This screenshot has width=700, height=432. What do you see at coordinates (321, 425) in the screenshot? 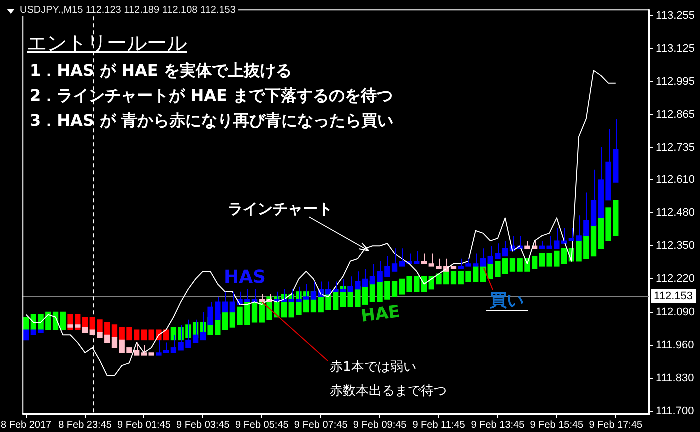
I see `x-tick-label: 9 Feb 07:45` at bounding box center [321, 425].